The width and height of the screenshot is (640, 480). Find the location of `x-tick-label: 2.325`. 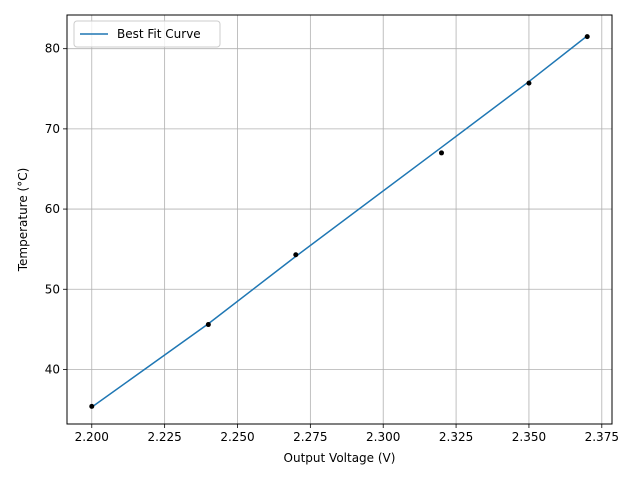

x-tick-label: 2.325 is located at coordinates (456, 437).